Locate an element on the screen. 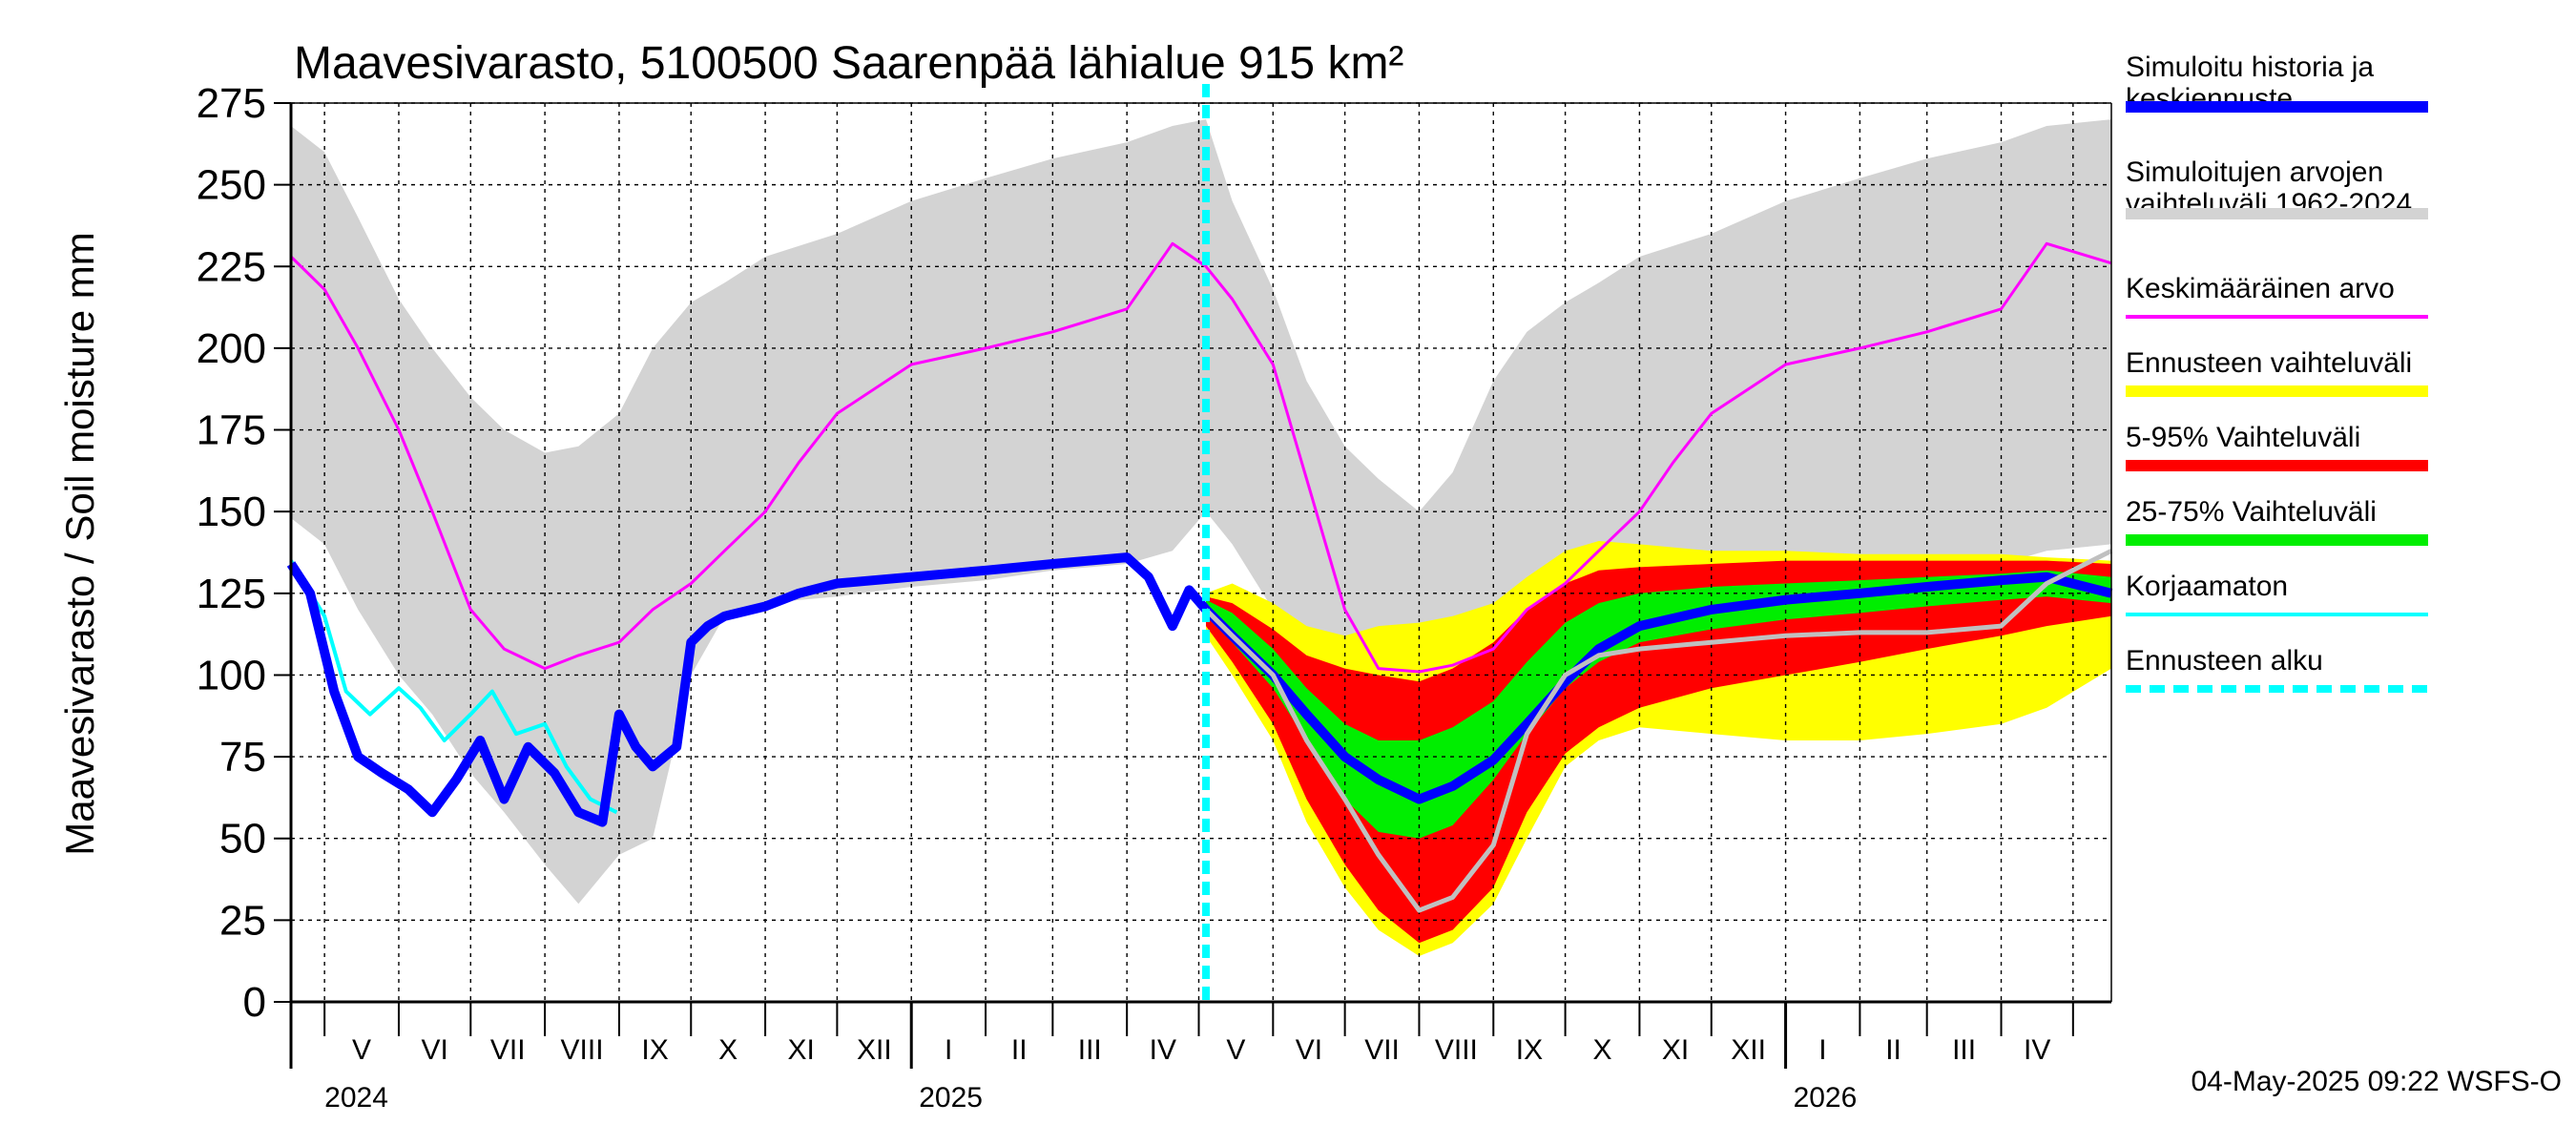 Image resolution: width=2576 pixels, height=1145 pixels. year-label-2026: 2026 is located at coordinates (1826, 1098).